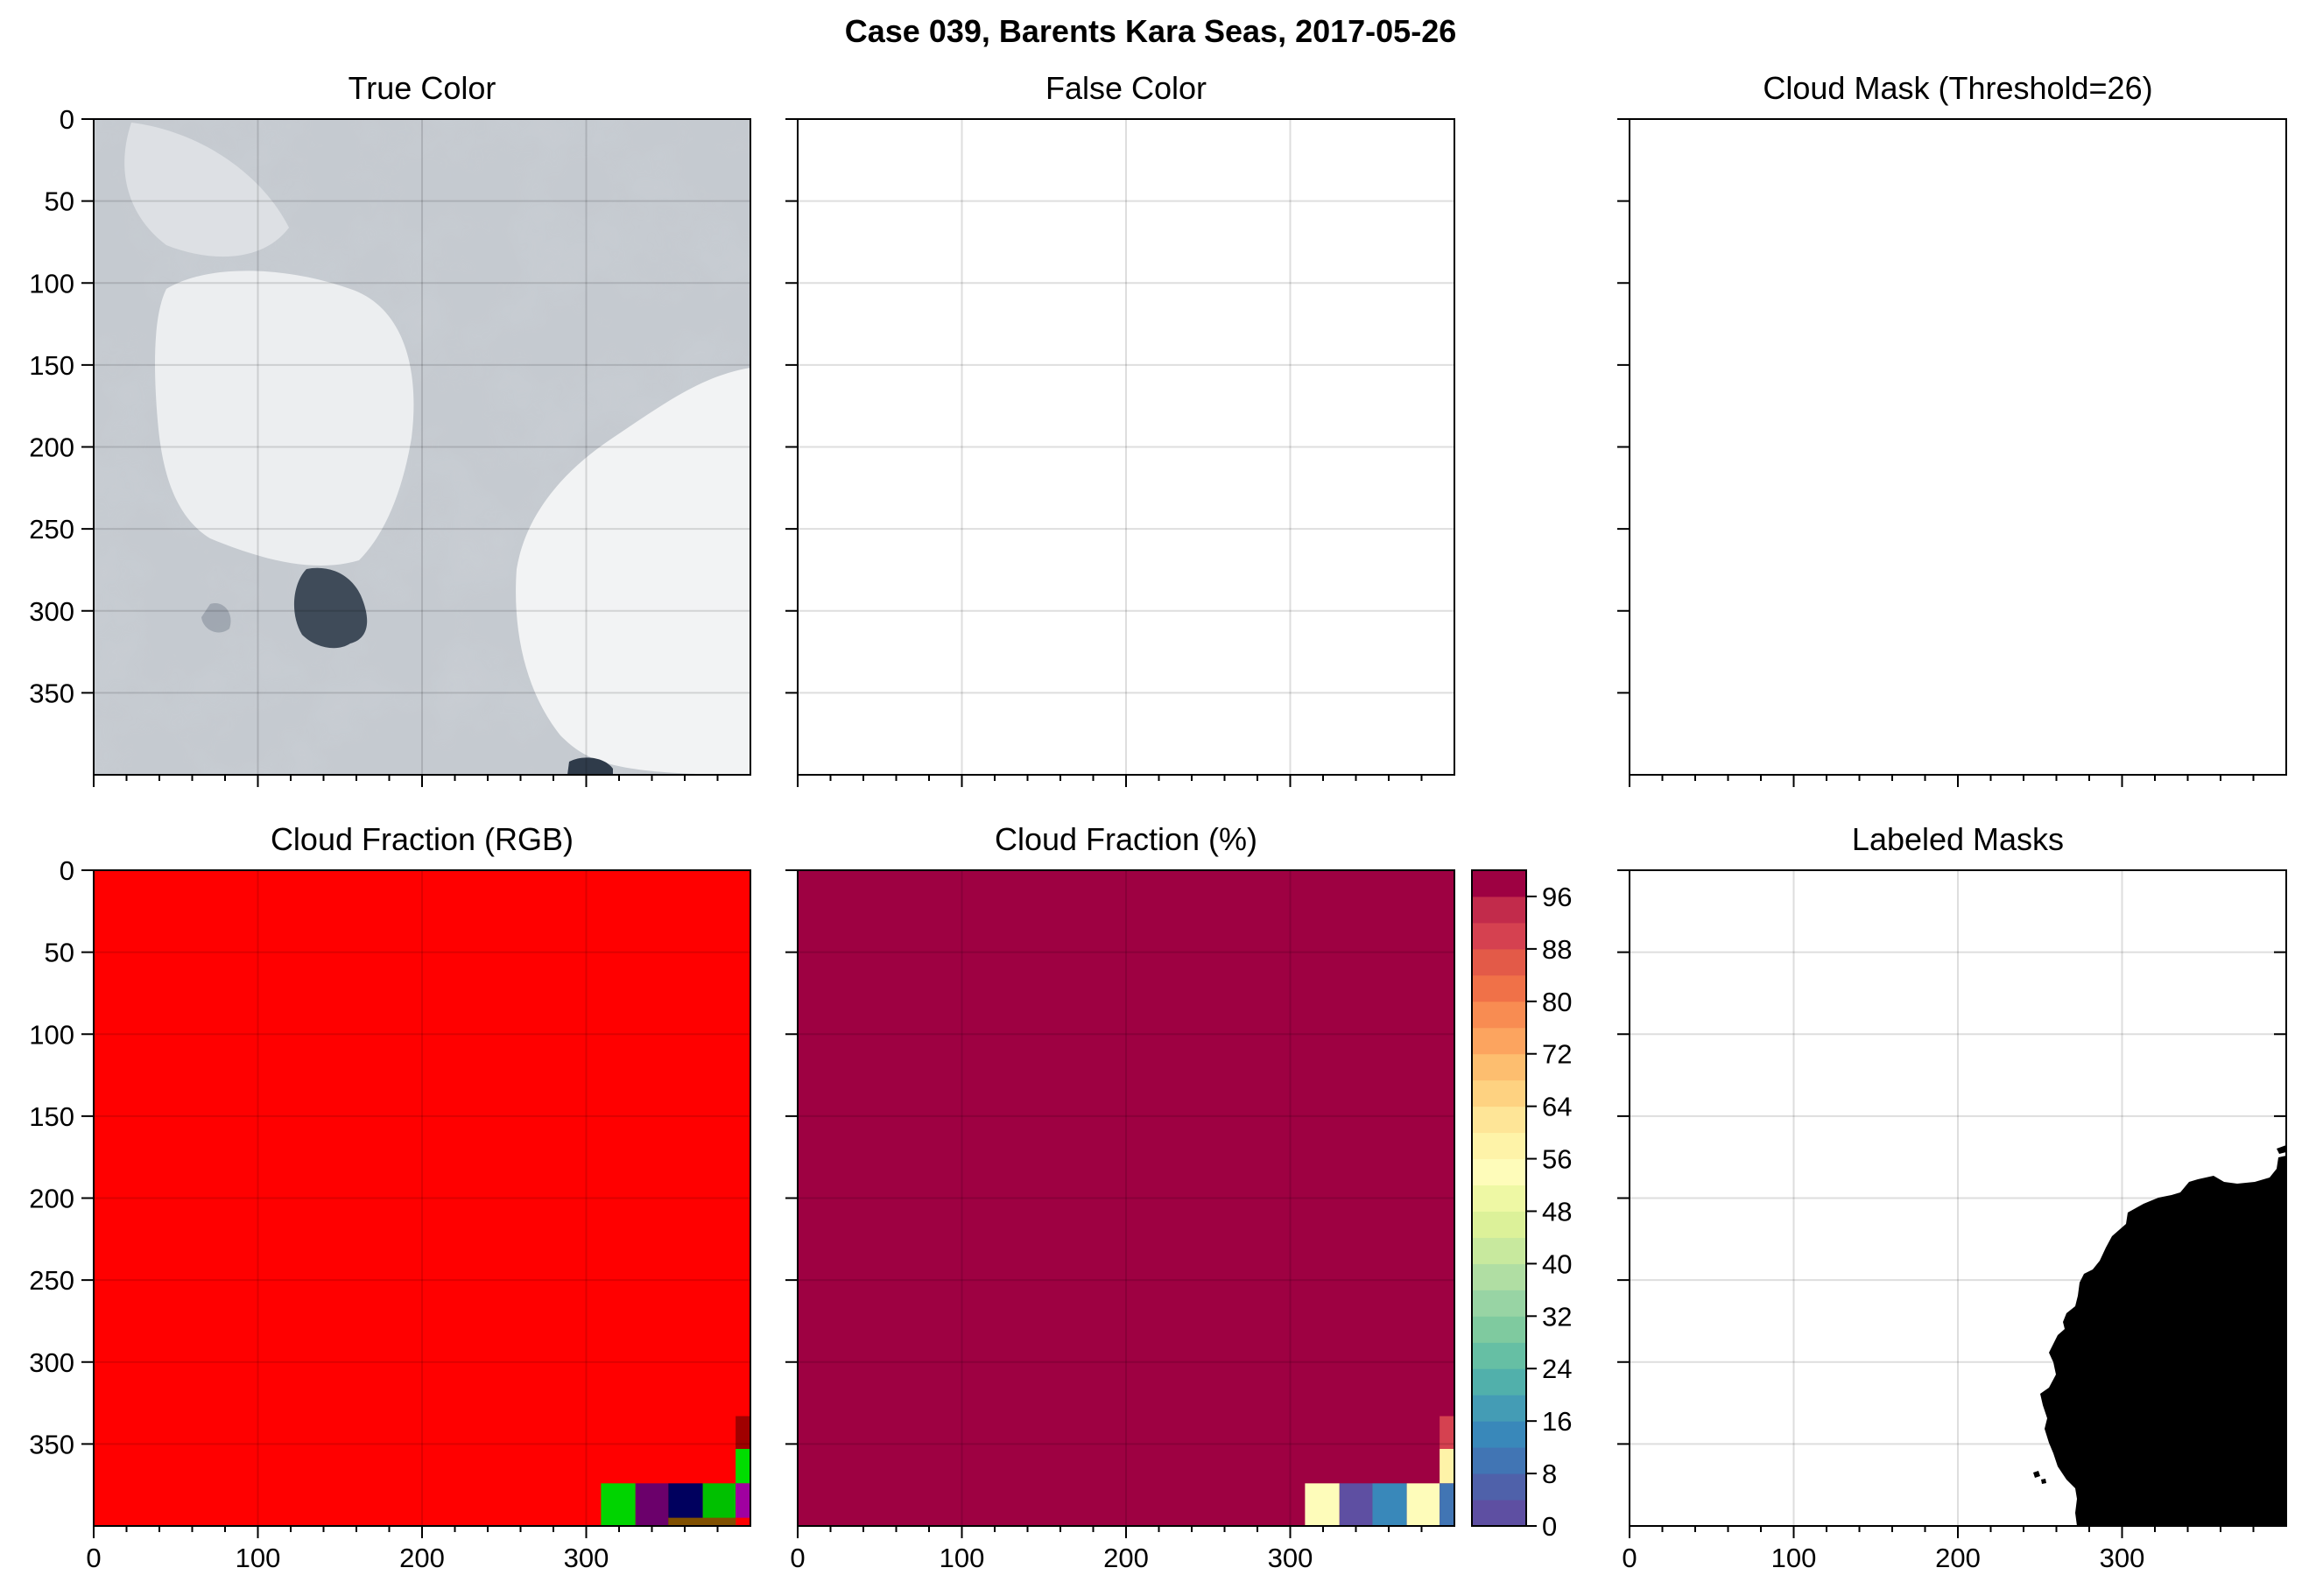 The height and width of the screenshot is (1596, 2302). Describe the element at coordinates (1952, 1197) in the screenshot. I see `panel-labeled-masks: Labeled Masks 0 100 200 300` at that location.